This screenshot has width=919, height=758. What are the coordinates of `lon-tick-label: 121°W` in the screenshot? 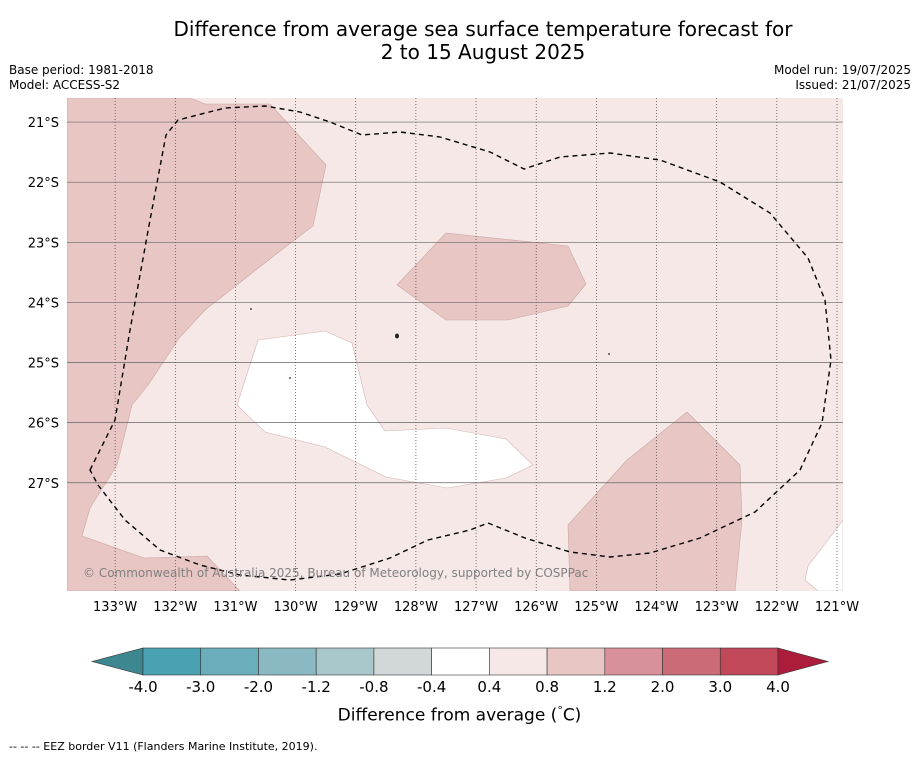 It's located at (837, 607).